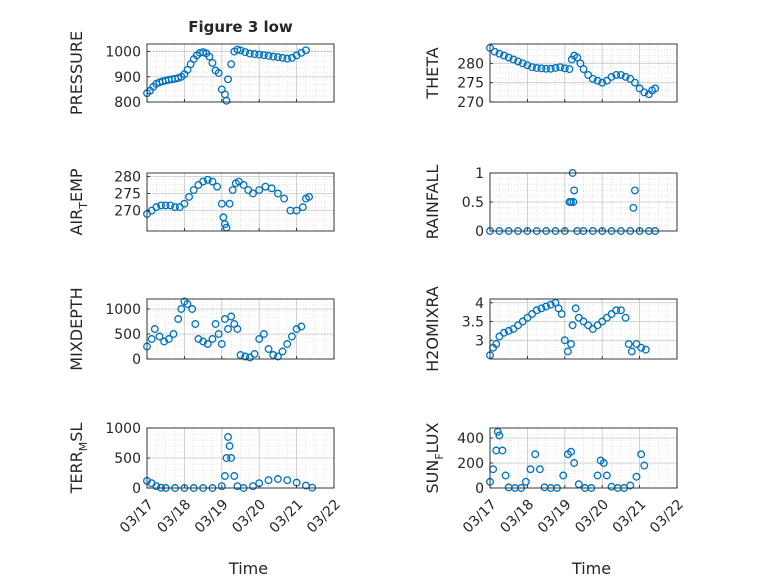  What do you see at coordinates (550, 202) in the screenshot?
I see `axes-rainfall: 0 0.5 1 RAINFALL` at bounding box center [550, 202].